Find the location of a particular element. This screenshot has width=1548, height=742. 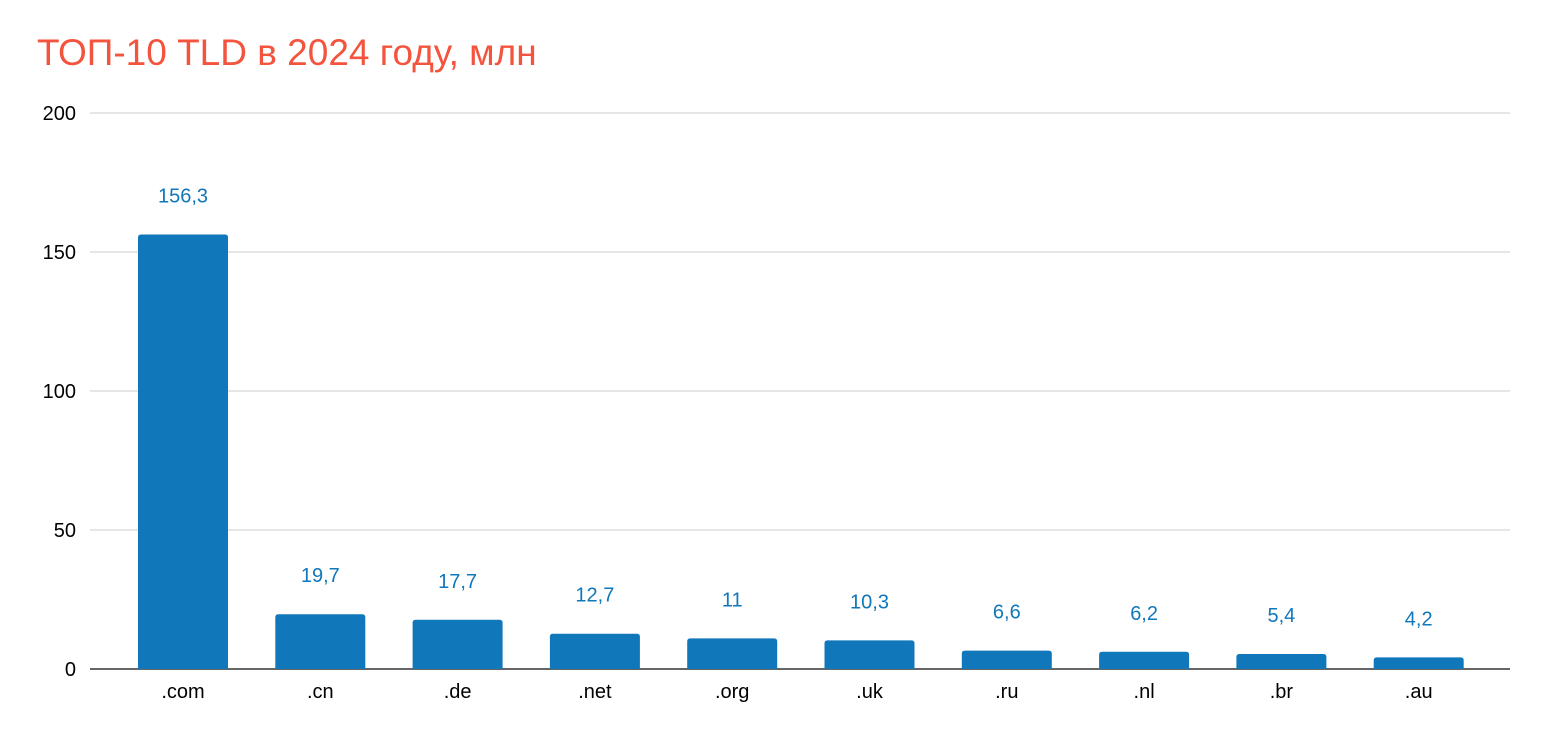

x-tick-label: .org is located at coordinates (732, 692).